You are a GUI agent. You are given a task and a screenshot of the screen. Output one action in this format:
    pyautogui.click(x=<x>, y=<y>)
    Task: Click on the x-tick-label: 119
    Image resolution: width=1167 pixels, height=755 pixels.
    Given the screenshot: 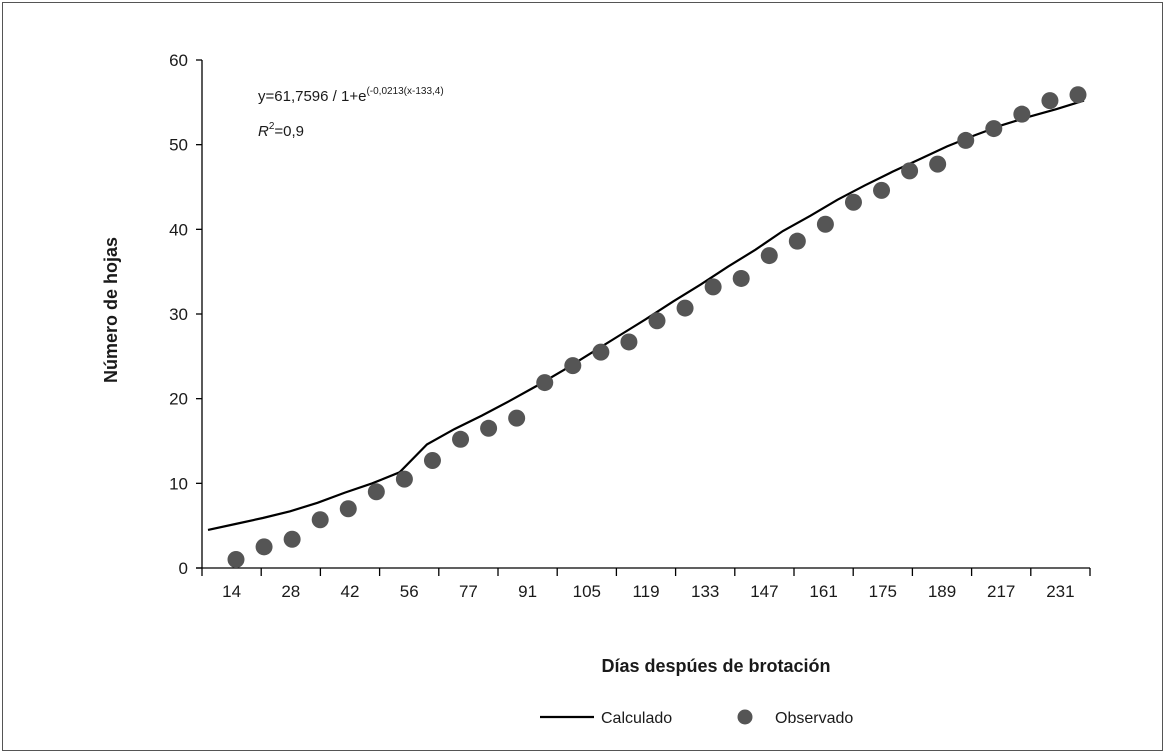 What is the action you would take?
    pyautogui.click(x=645, y=591)
    